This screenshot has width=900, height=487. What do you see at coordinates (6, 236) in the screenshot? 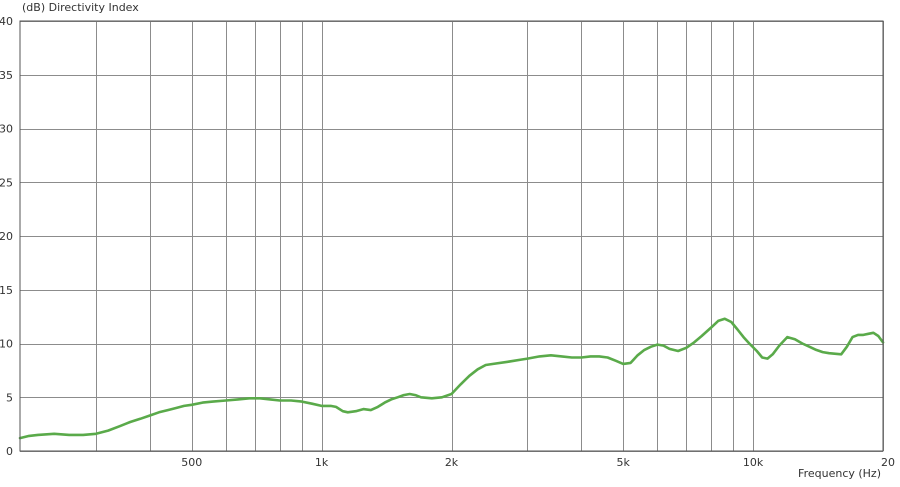
I see `y-tick-label: 20` at bounding box center [6, 236].